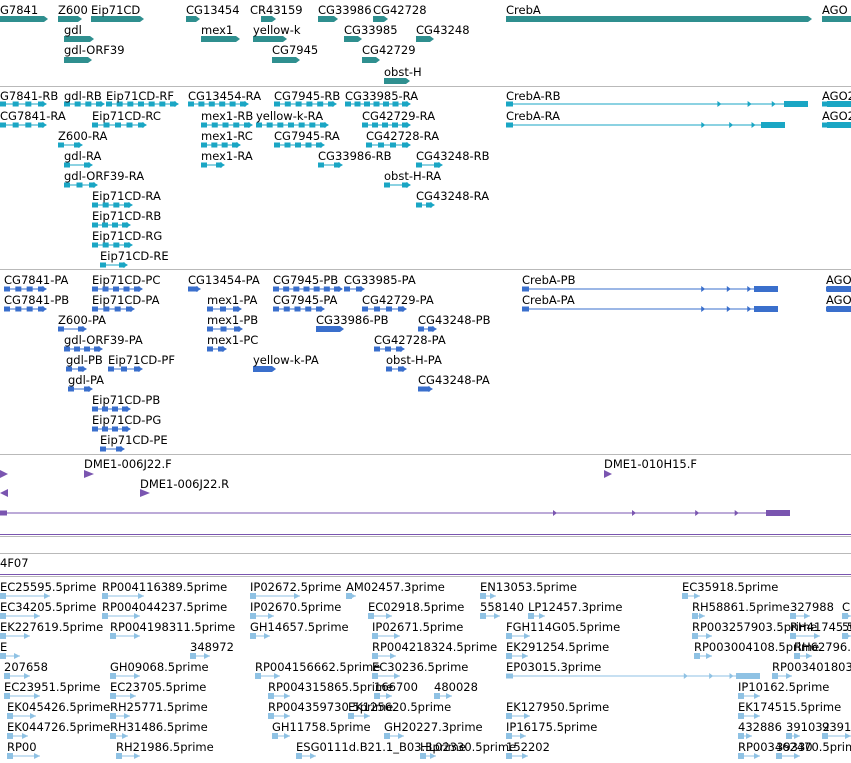 This screenshot has height=763, width=851. Describe the element at coordinates (558, 647) in the screenshot. I see `feature-label: EK291254.5prime` at that location.